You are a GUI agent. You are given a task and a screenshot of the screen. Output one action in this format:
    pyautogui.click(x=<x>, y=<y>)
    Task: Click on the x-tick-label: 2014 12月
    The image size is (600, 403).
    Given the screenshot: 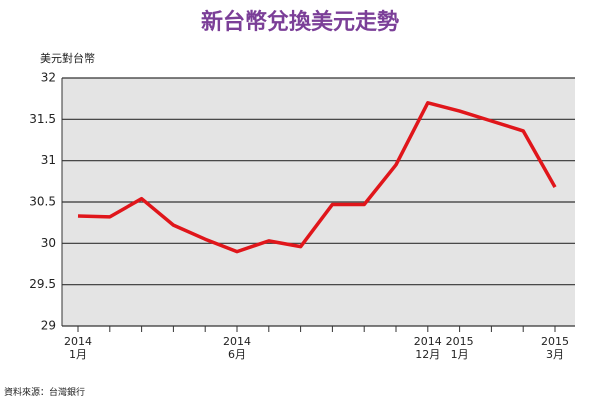 What is the action you would take?
    pyautogui.click(x=427, y=348)
    